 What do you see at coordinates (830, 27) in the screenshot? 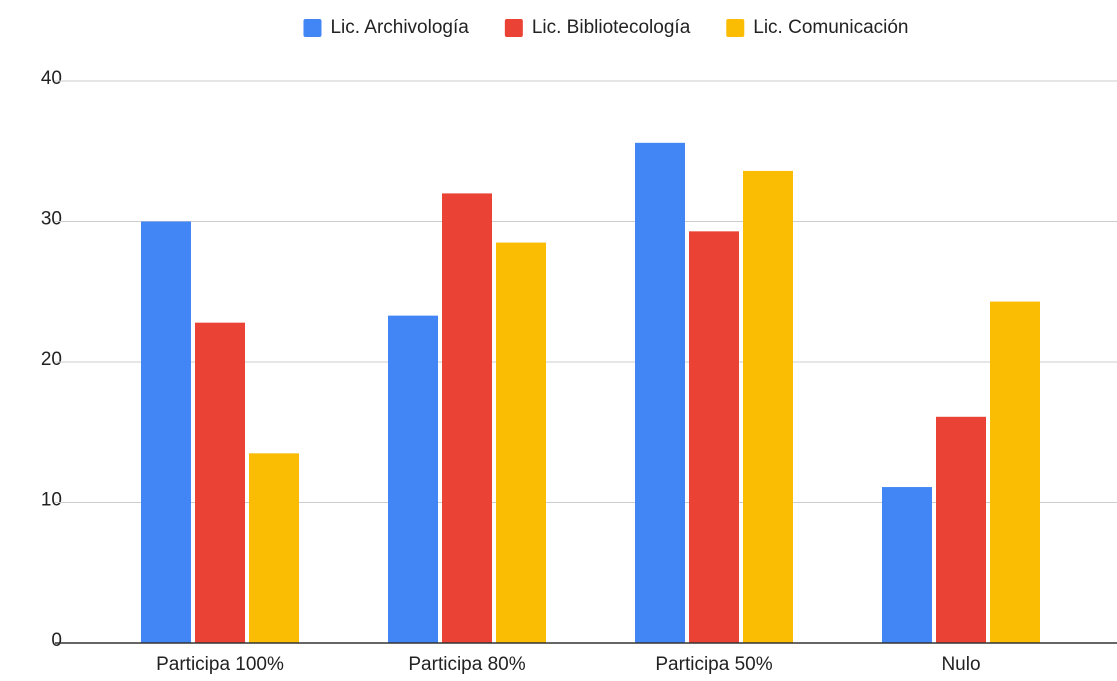
I see `legend-label: Lic. Comunicación` at bounding box center [830, 27].